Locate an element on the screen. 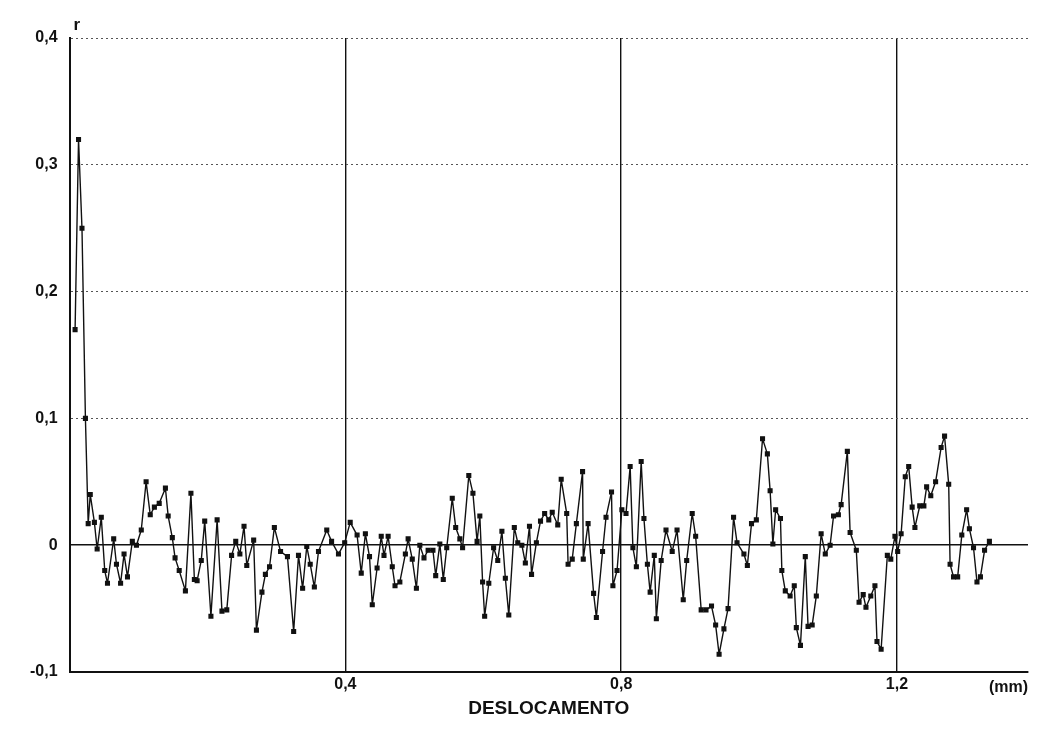 This screenshot has width=1062, height=740. y-tick-label: 0,4 is located at coordinates (46, 37).